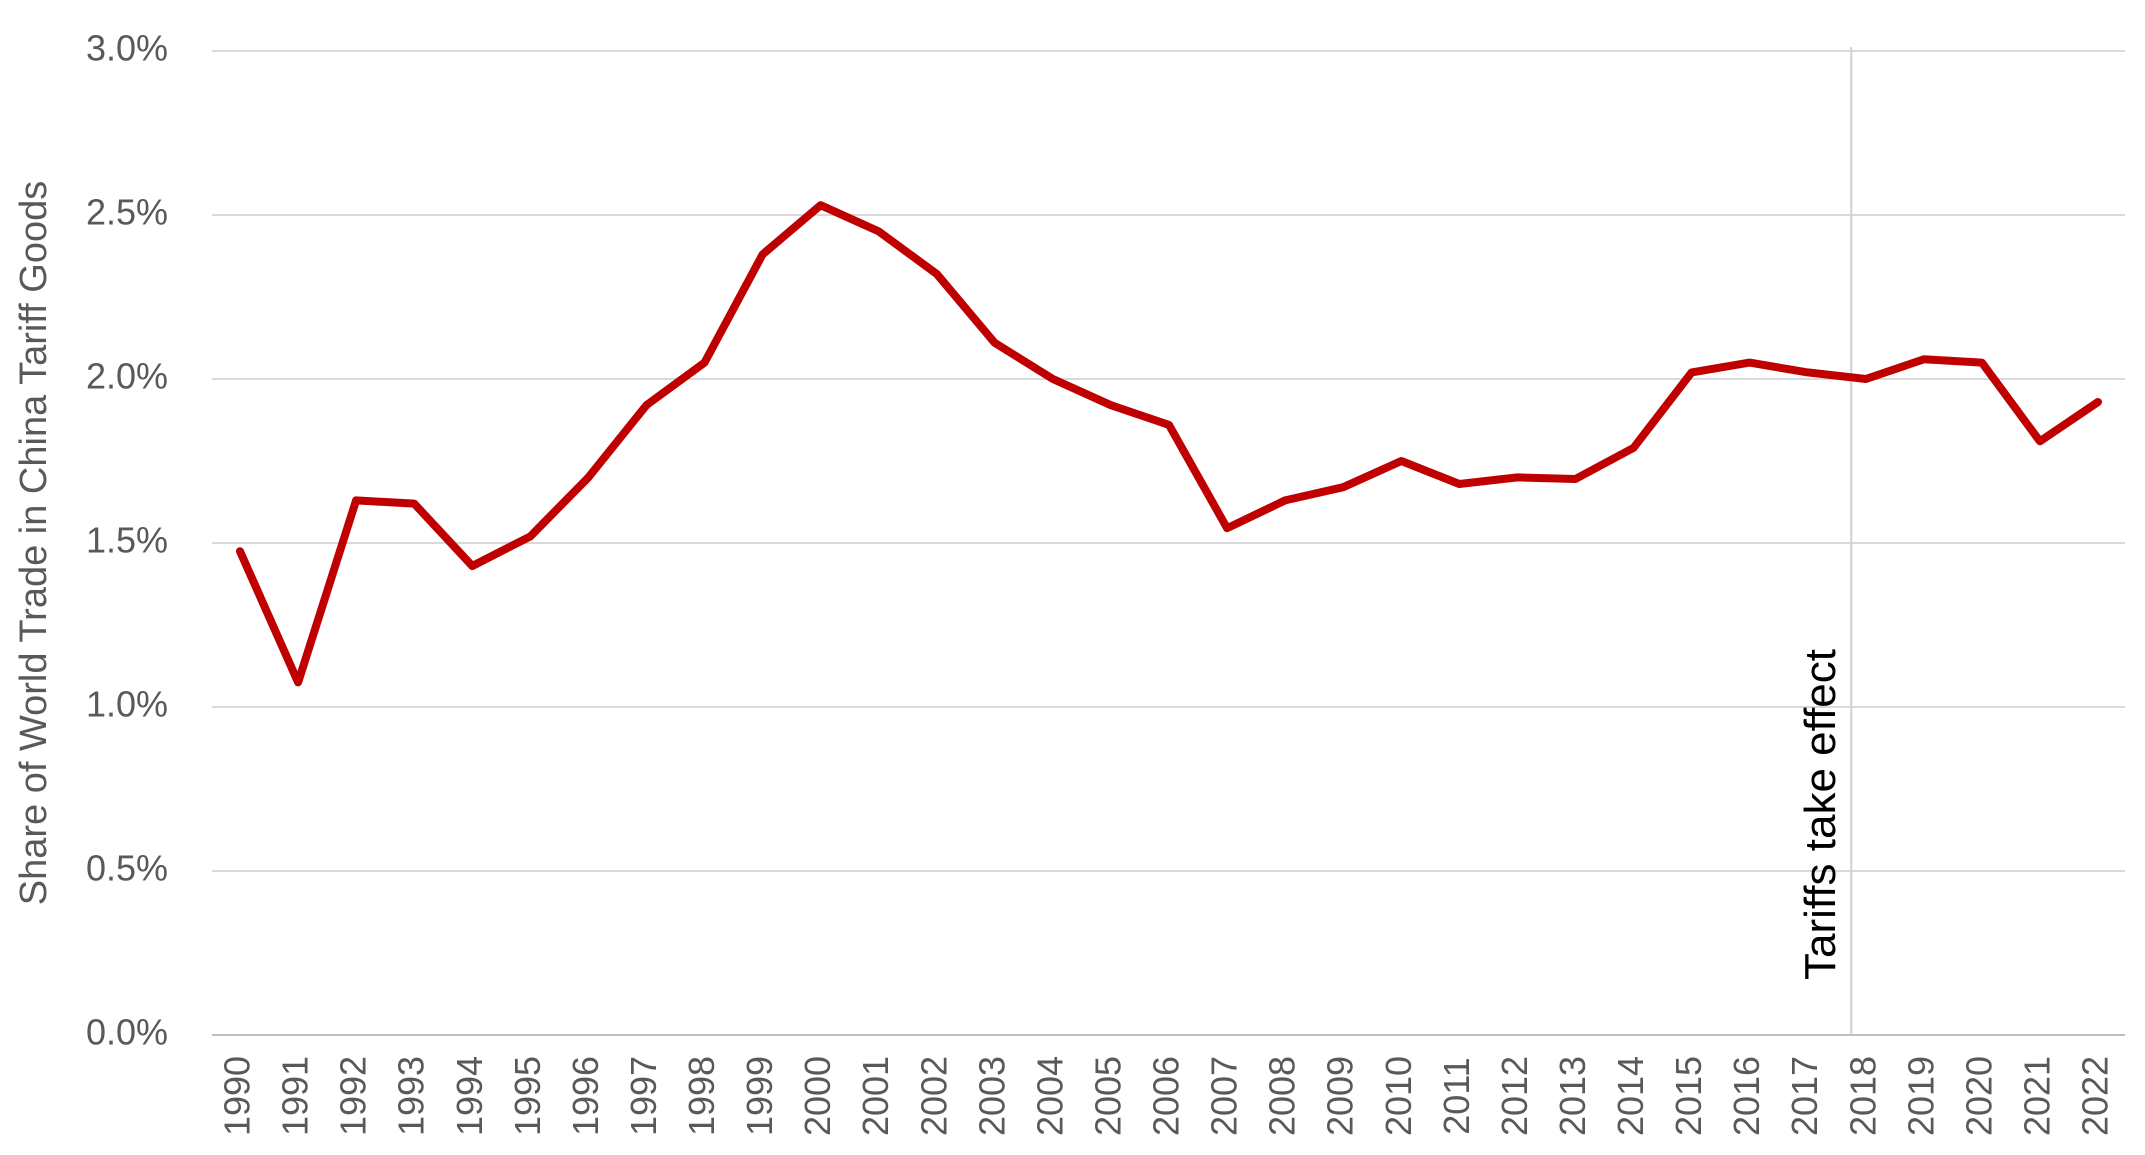  What do you see at coordinates (527, 1096) in the screenshot?
I see `x-tick-label: 1995` at bounding box center [527, 1096].